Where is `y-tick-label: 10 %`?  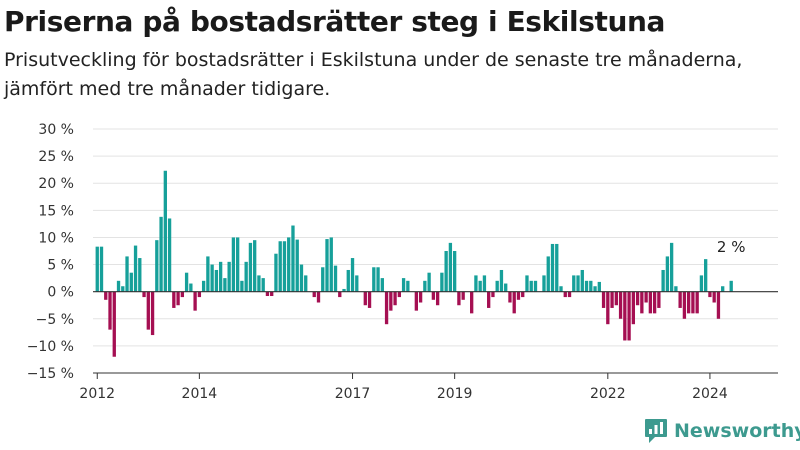 y-tick-label: 10 % is located at coordinates (56, 238).